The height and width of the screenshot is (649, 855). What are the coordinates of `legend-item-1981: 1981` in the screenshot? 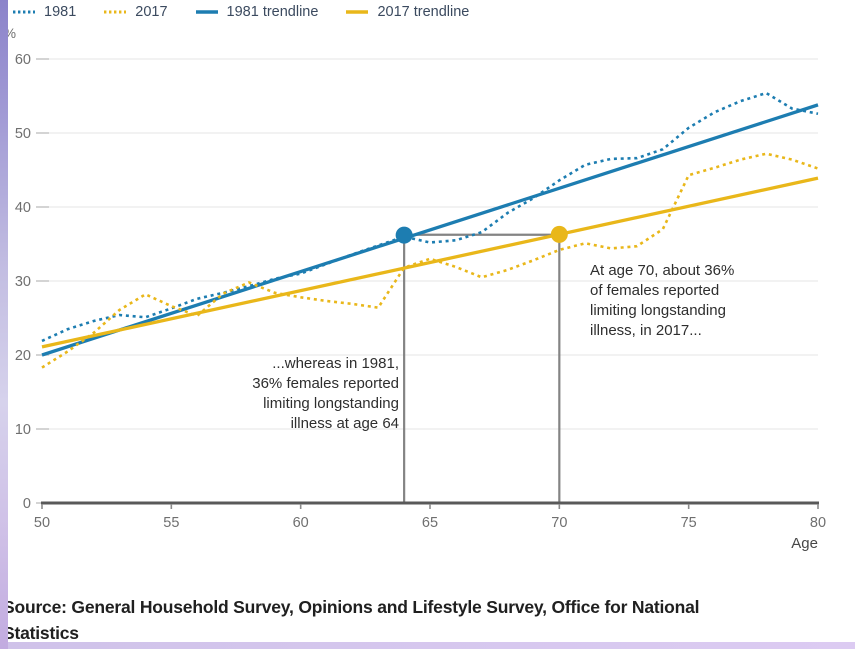 It's located at (44, 12).